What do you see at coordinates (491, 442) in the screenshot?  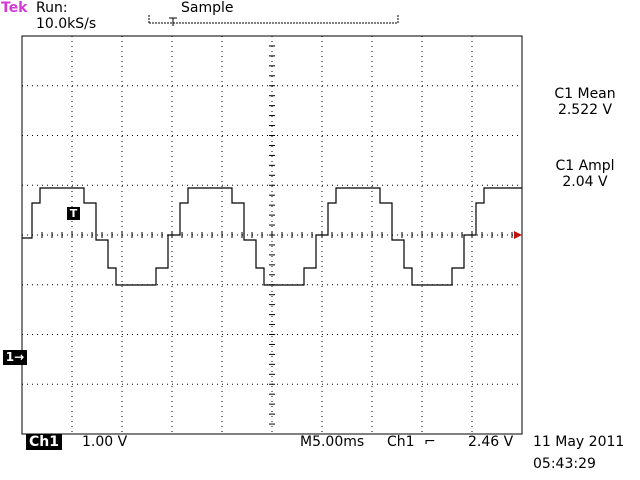 I see `trigger-level: 2.46 V` at bounding box center [491, 442].